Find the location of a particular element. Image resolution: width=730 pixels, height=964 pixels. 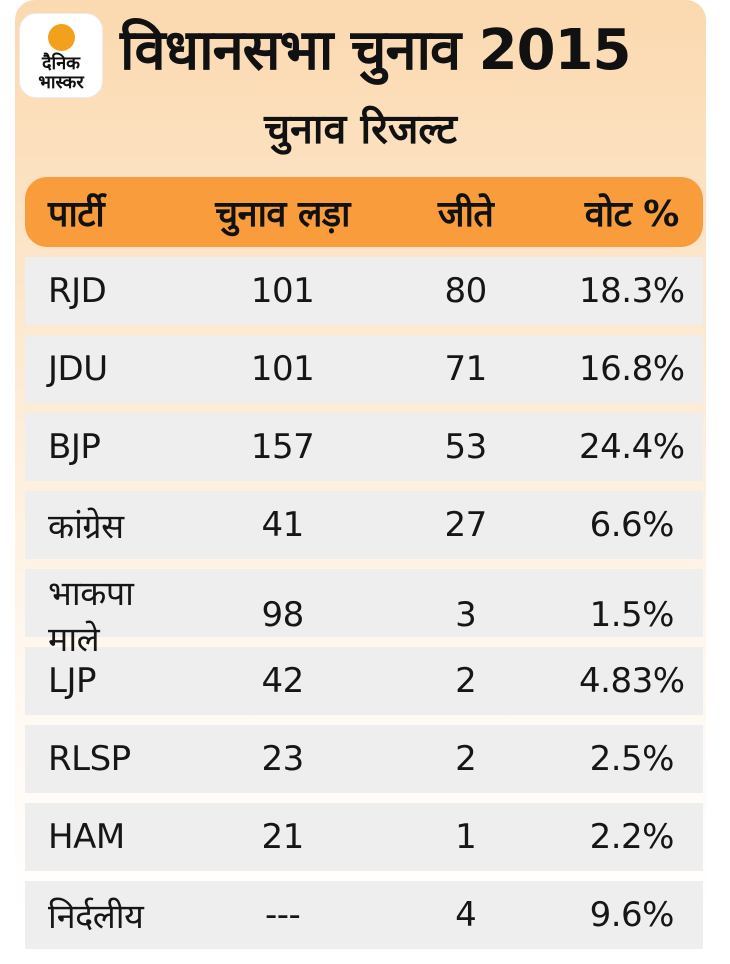

cell-party: RLSP is located at coordinates (89, 759).